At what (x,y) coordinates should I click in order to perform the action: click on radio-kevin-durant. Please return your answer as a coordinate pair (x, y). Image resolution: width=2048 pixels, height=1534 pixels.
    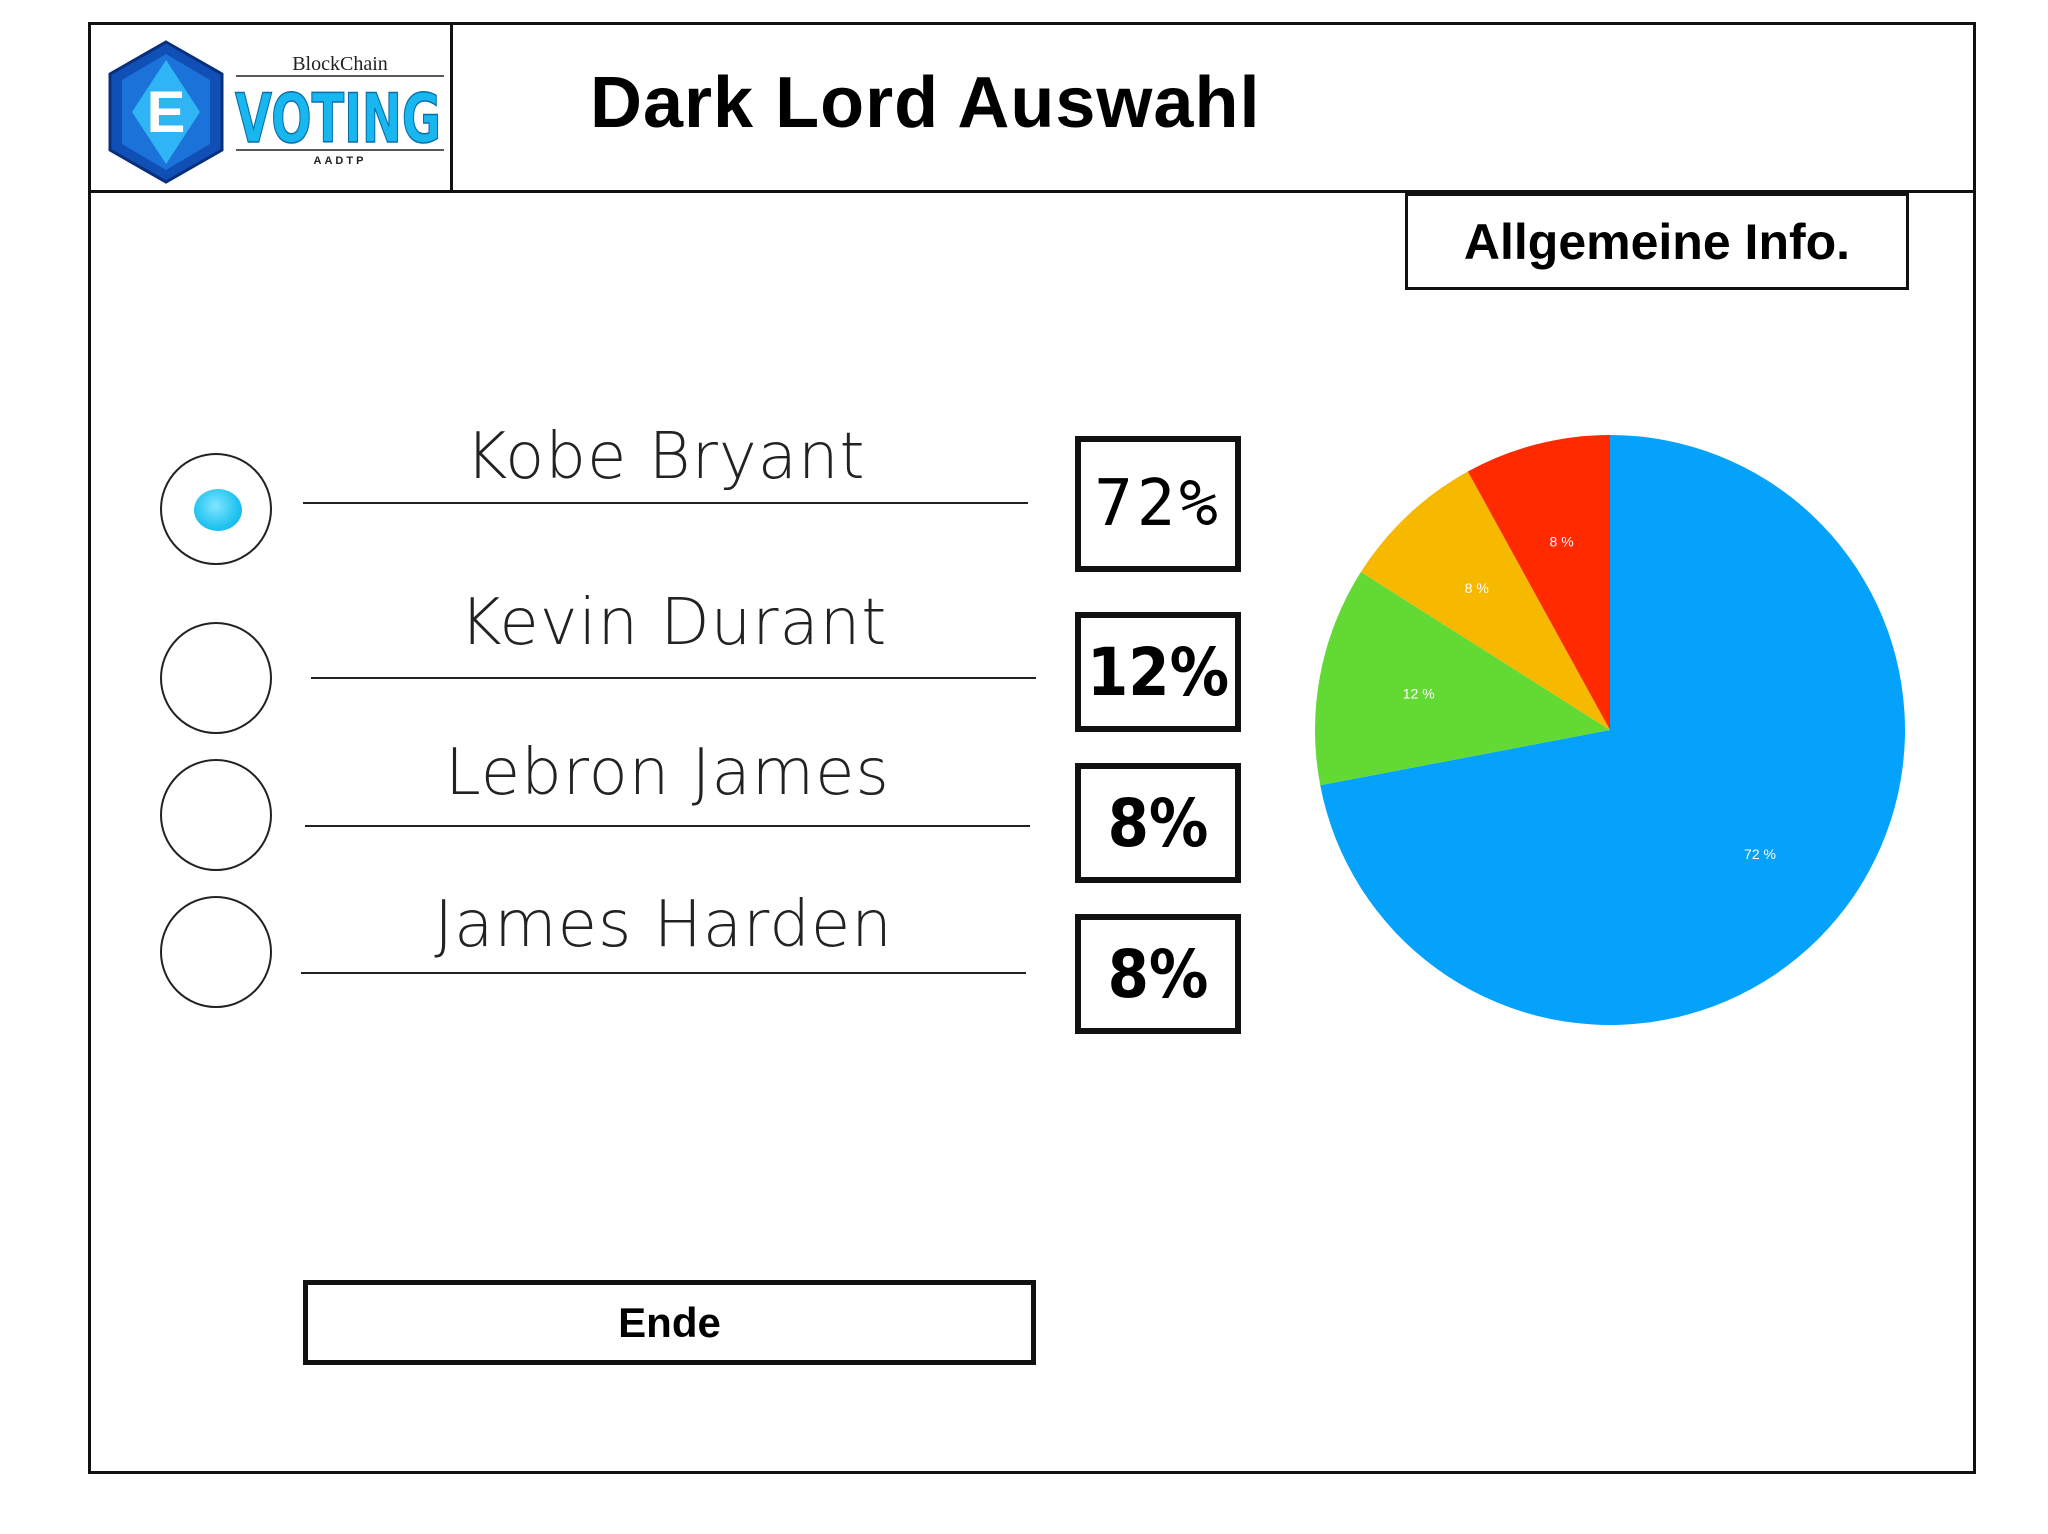
    Looking at the image, I should click on (216, 678).